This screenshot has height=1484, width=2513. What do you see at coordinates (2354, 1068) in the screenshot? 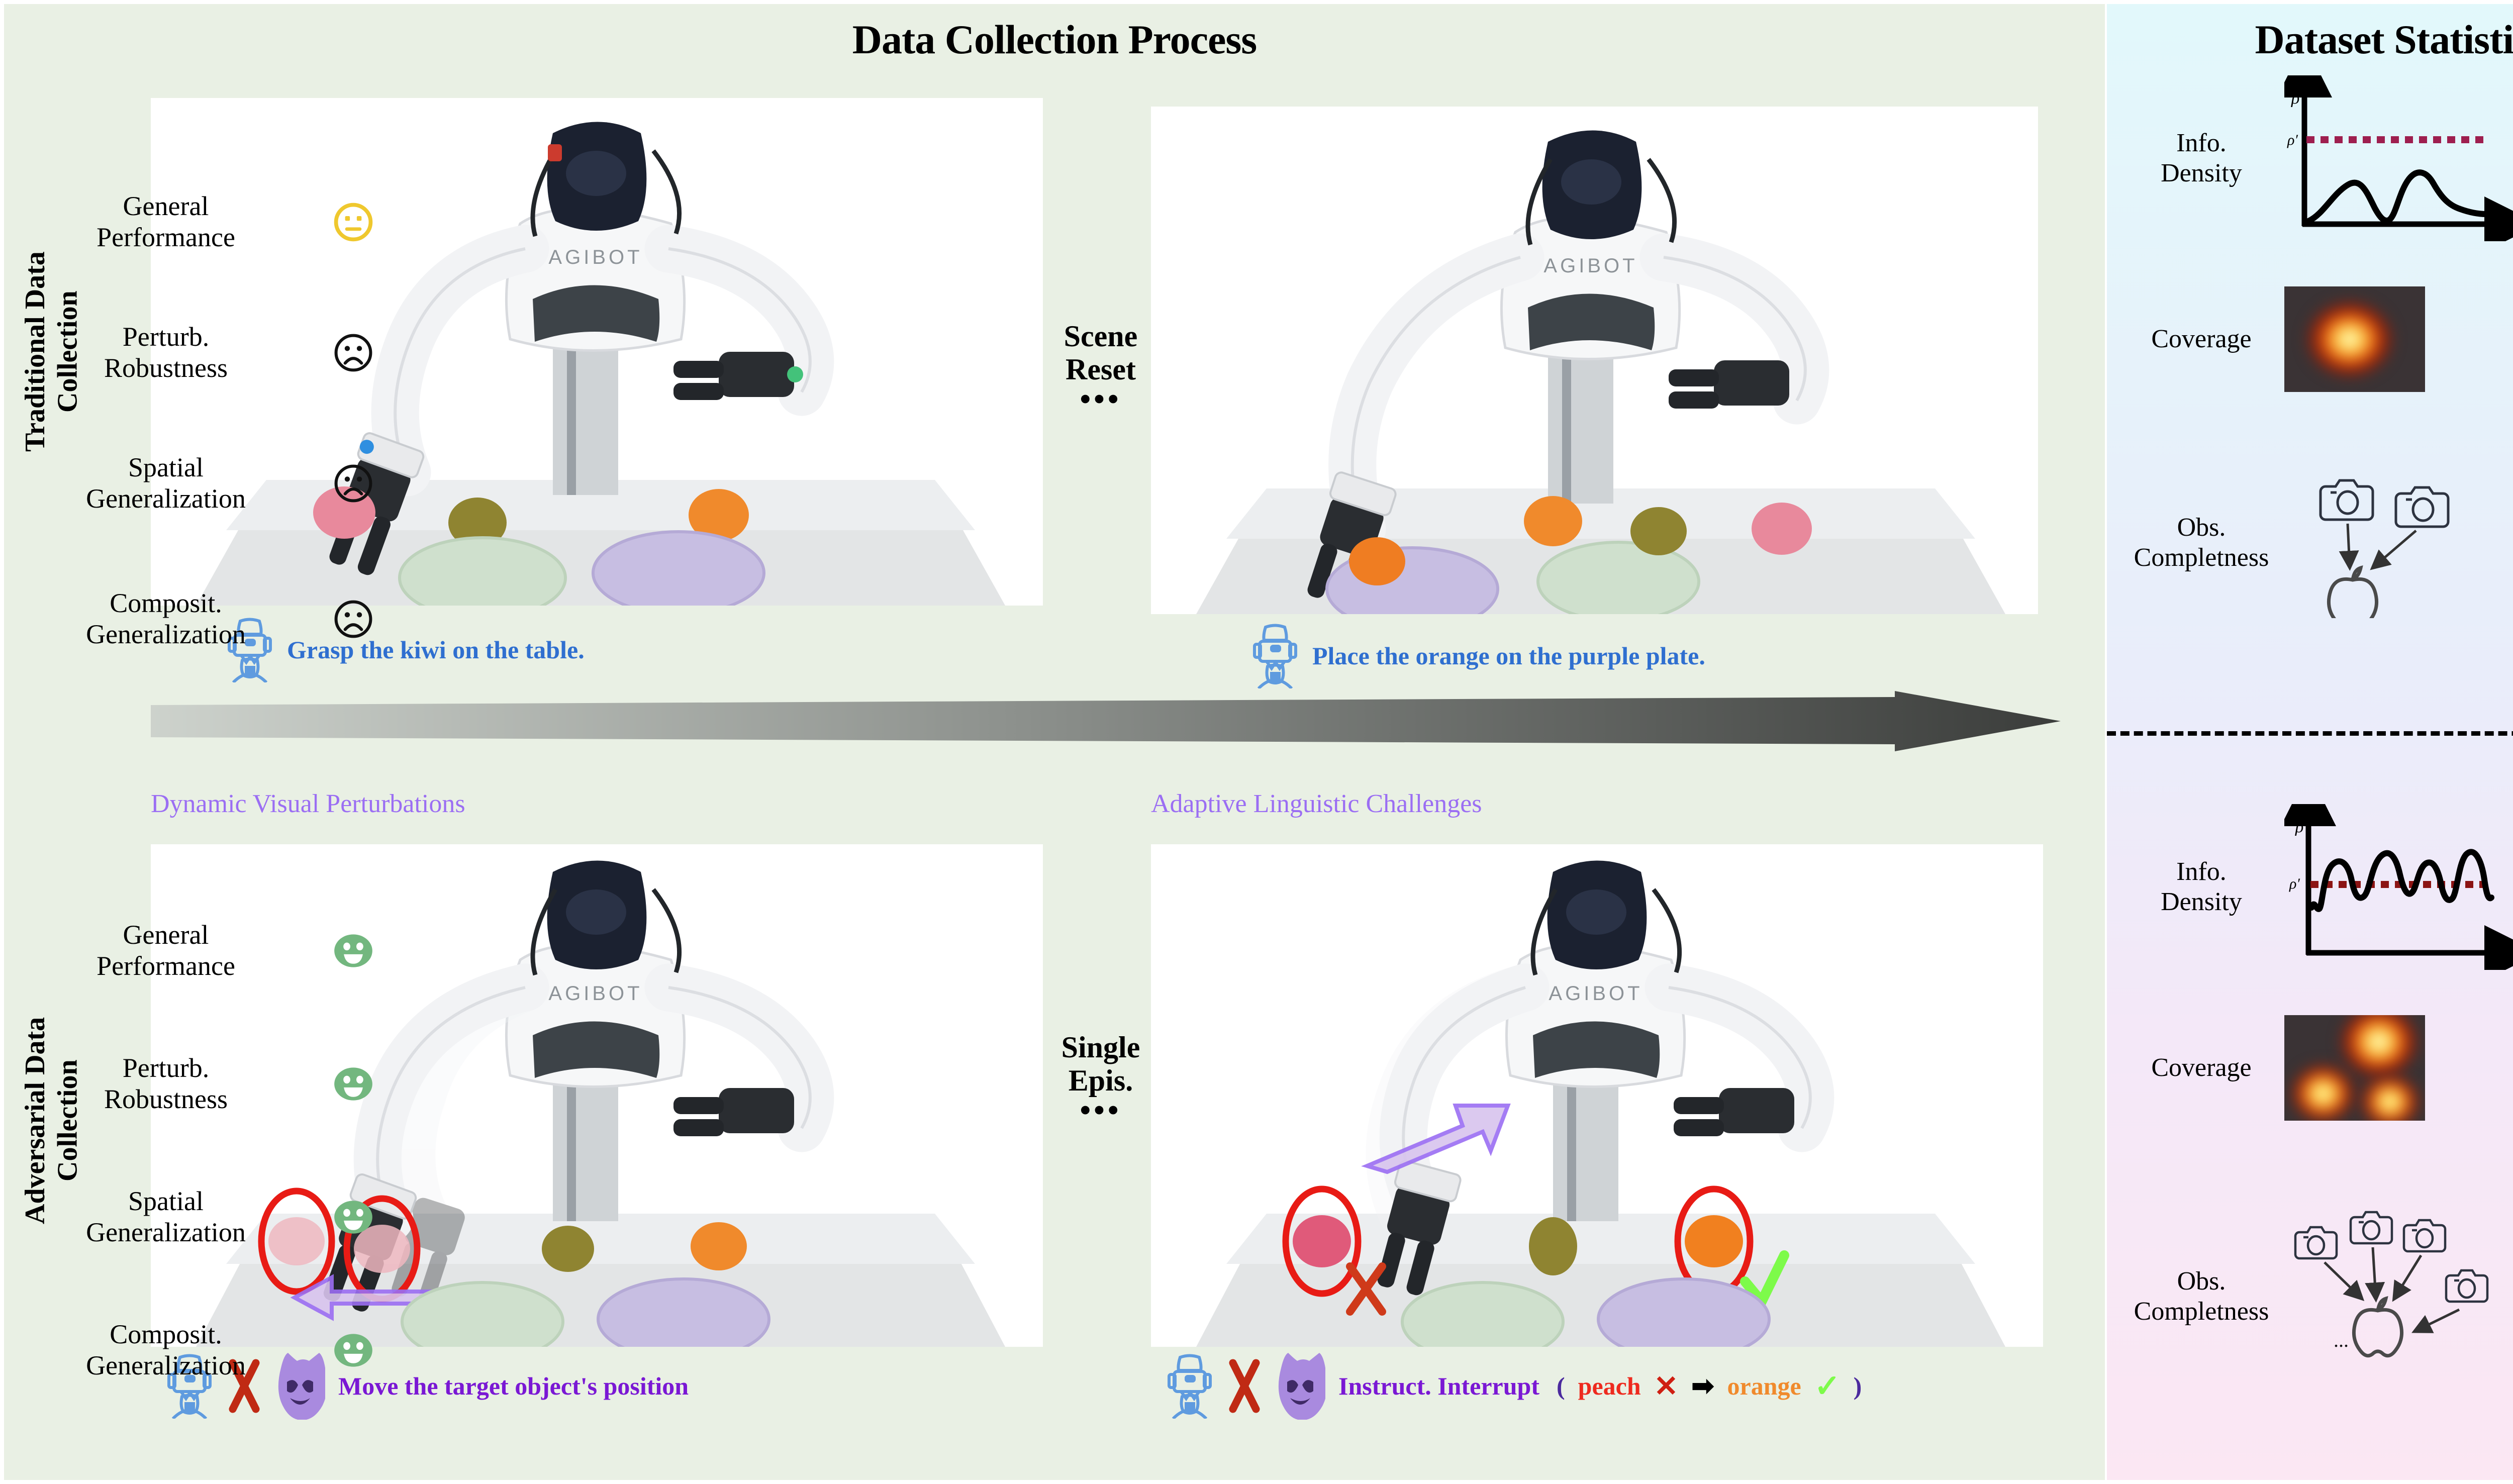
I see `coverage-heatmap-adversarial` at bounding box center [2354, 1068].